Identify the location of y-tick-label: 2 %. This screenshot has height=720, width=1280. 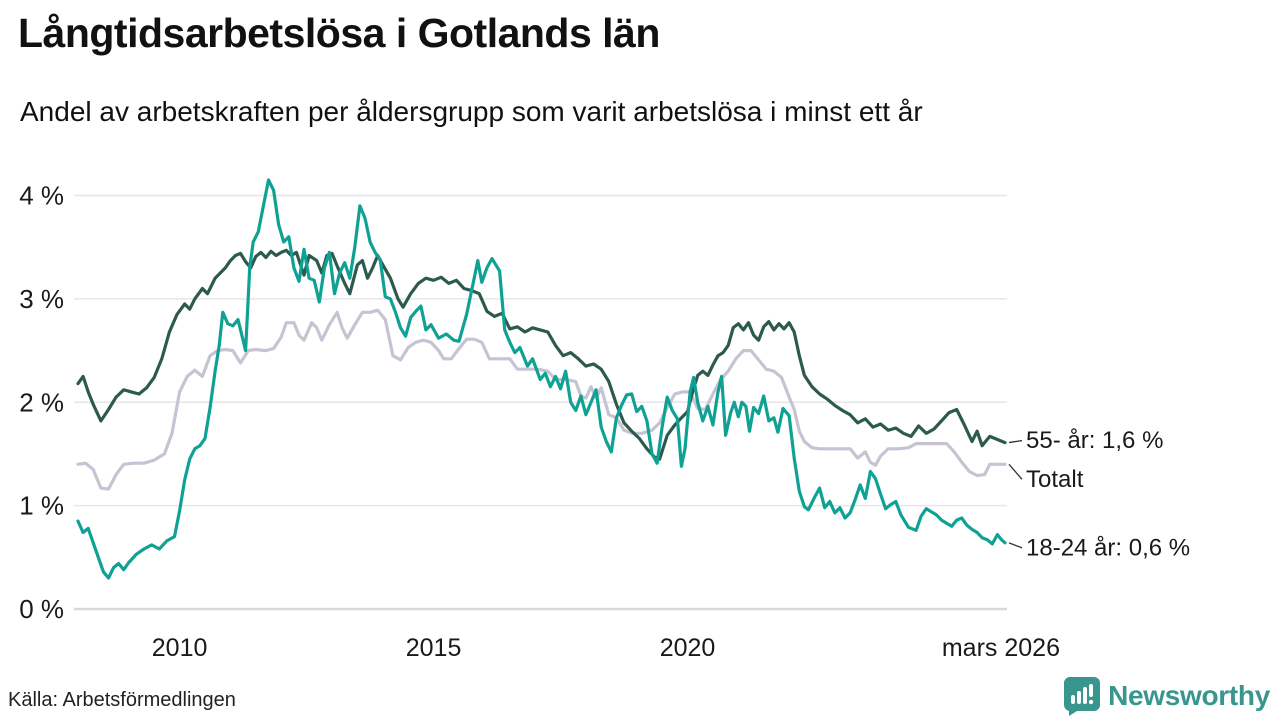
(41, 402).